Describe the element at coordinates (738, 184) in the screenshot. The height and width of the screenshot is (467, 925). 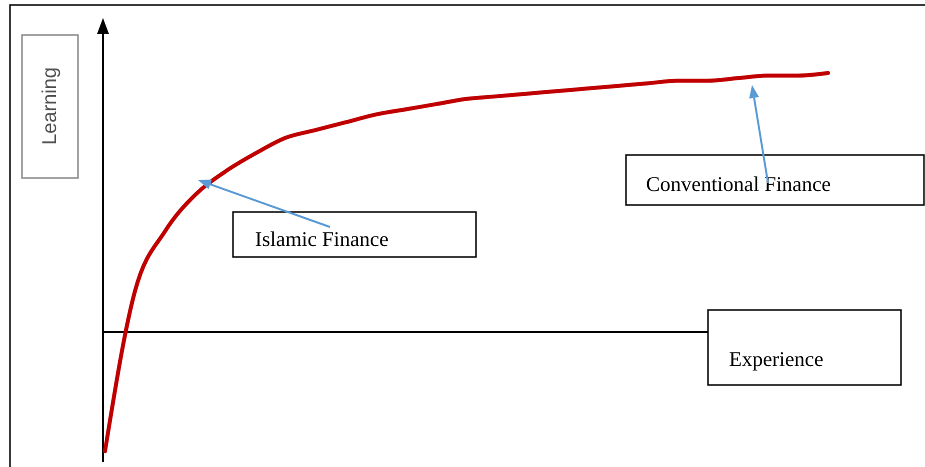
I see `annotation: Conventional Finance` at that location.